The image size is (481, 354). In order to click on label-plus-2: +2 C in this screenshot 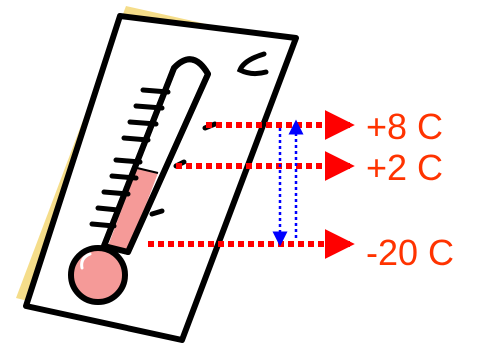, I will do `click(404, 167)`.